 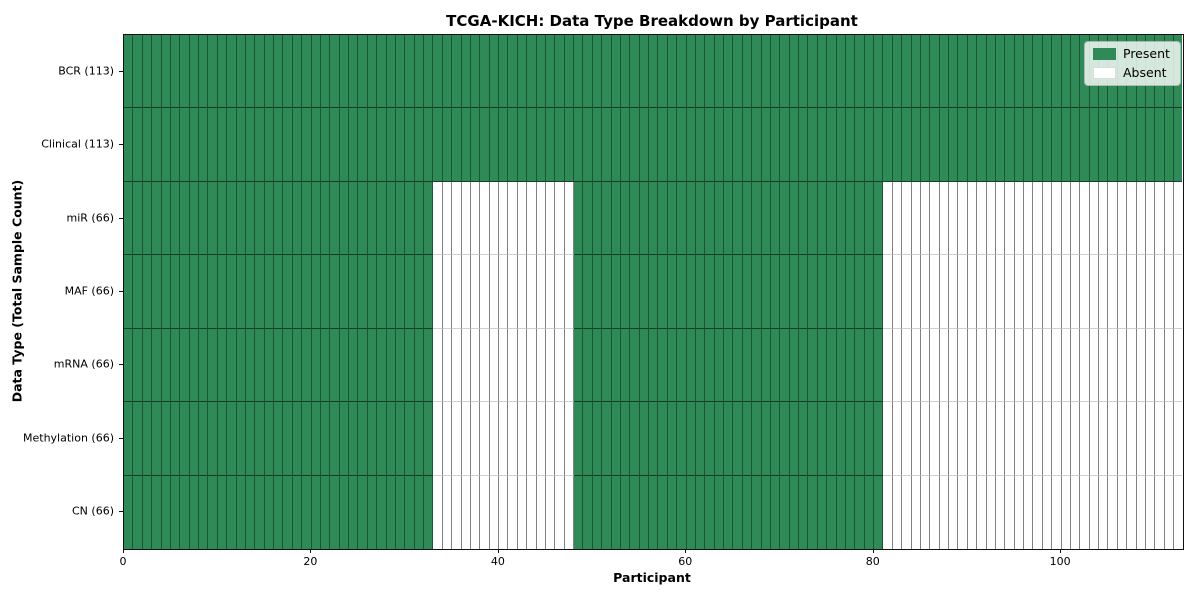 What do you see at coordinates (1145, 72) in the screenshot?
I see `legend-label-absent: Absent` at bounding box center [1145, 72].